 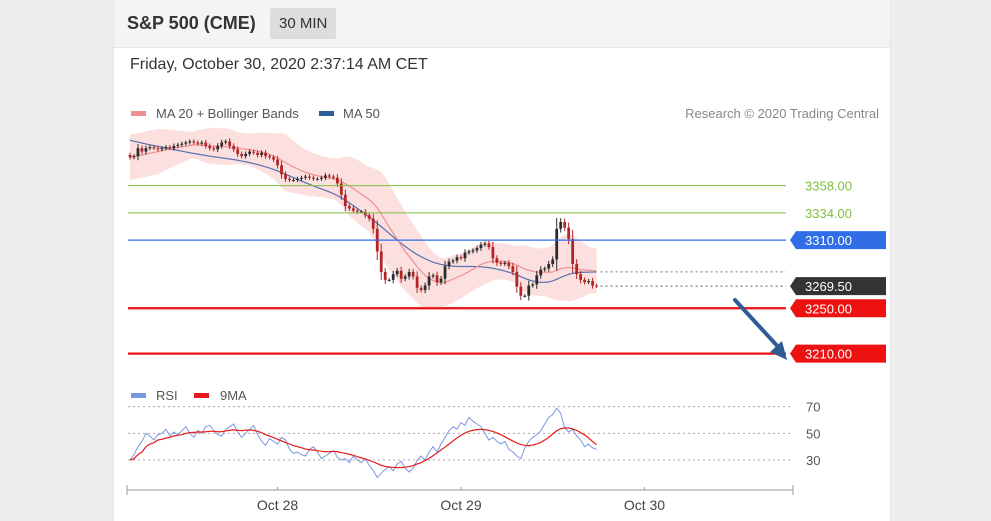 What do you see at coordinates (813, 460) in the screenshot?
I see `rsi-tick-label: 30` at bounding box center [813, 460].